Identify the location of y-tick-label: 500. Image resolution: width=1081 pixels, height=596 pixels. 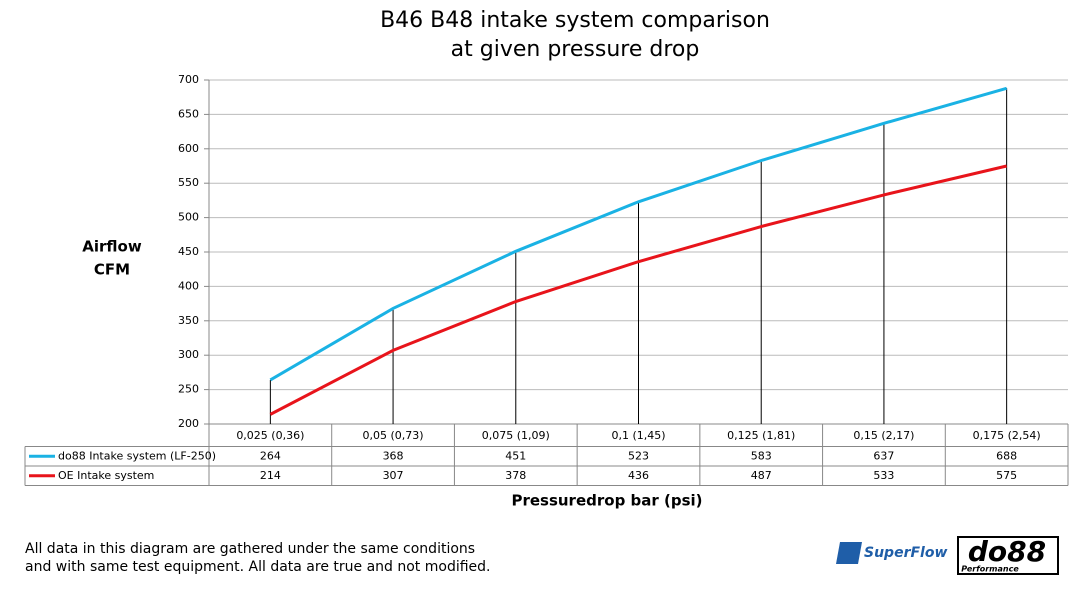
(188, 217).